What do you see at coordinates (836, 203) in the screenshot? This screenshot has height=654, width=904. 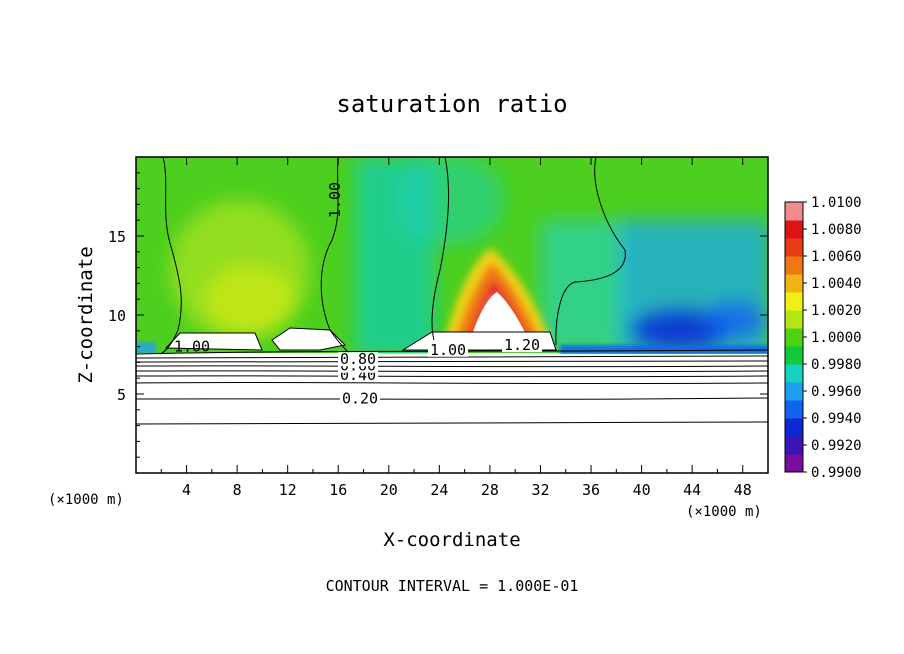 I see `colorbar-label: 1.0100` at bounding box center [836, 203].